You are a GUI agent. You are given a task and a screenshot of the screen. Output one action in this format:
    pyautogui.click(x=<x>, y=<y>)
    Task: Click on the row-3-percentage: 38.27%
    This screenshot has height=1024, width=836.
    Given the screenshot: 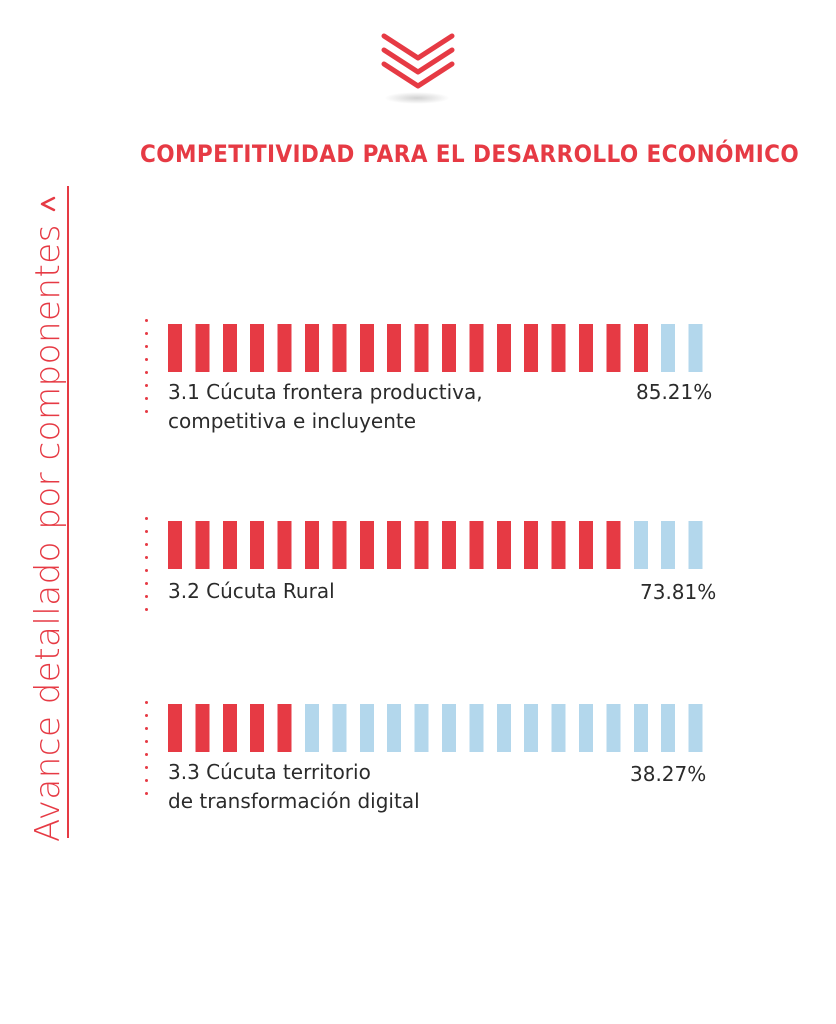 What is the action you would take?
    pyautogui.click(x=668, y=774)
    